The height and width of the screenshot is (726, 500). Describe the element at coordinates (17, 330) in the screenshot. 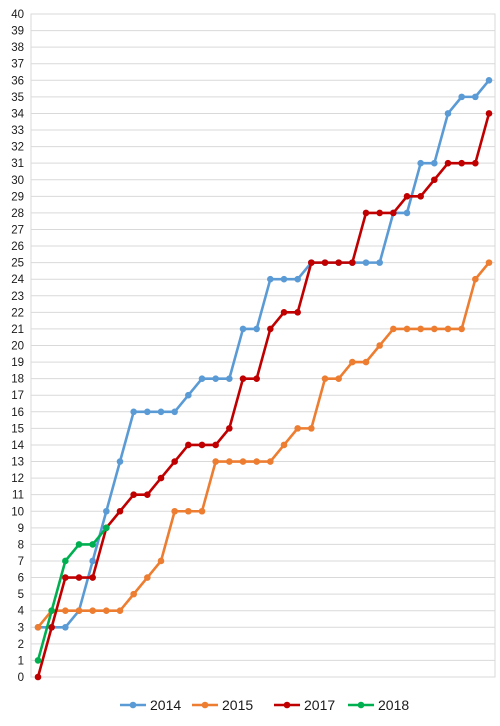

I see `y-tick-label: 21` at that location.